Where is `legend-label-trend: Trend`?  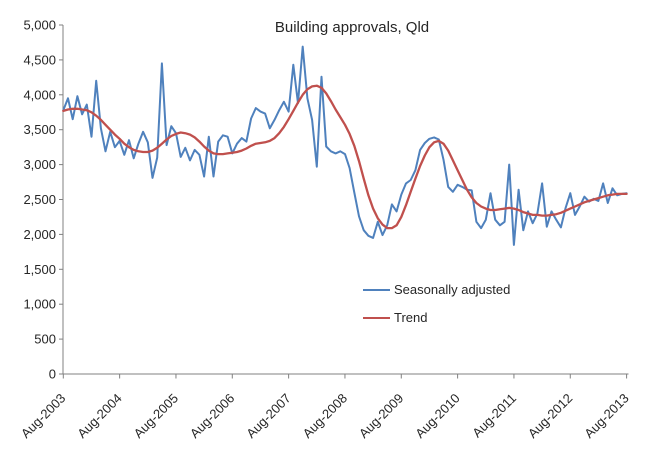
legend-label-trend: Trend is located at coordinates (411, 317).